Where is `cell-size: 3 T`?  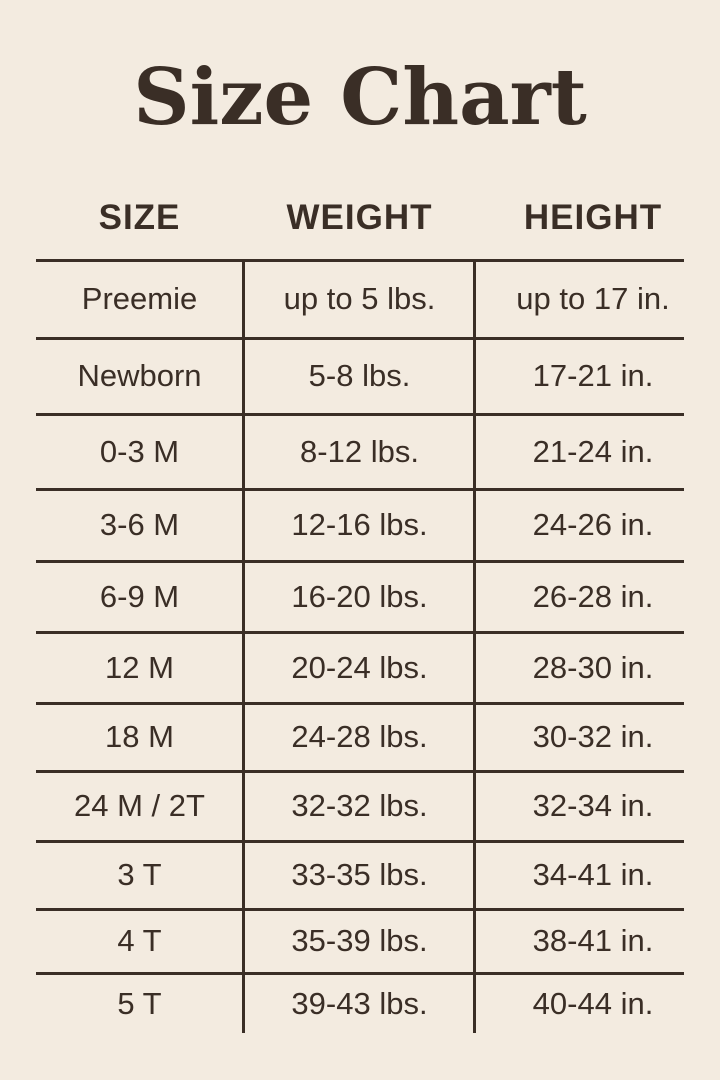
cell-size: 3 T is located at coordinates (139, 874).